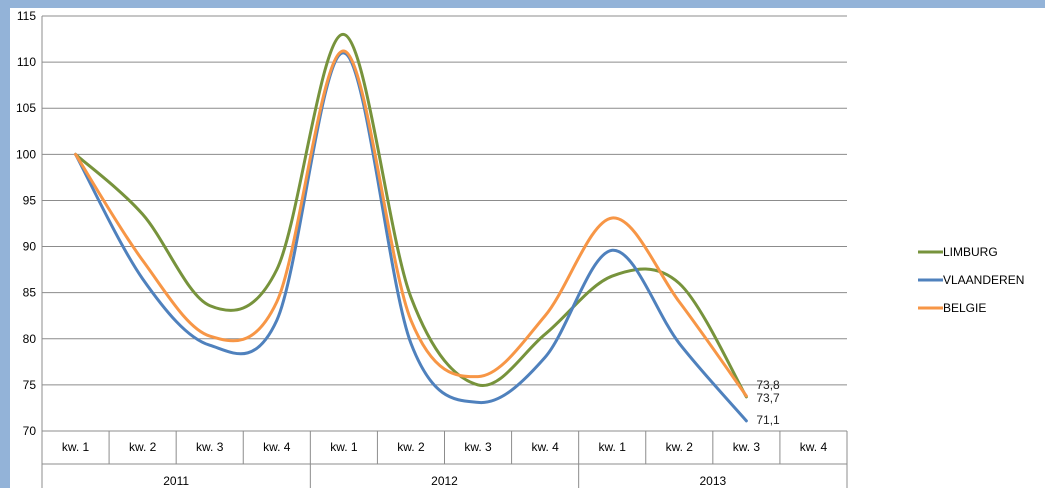  I want to click on legend-label-vlaanderen: VLAANDEREN, so click(983, 280).